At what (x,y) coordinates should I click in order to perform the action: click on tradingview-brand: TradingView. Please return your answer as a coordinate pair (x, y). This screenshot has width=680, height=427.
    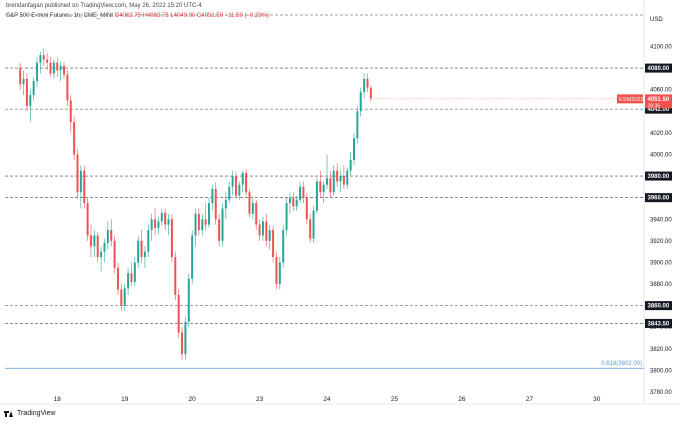
    Looking at the image, I should click on (36, 413).